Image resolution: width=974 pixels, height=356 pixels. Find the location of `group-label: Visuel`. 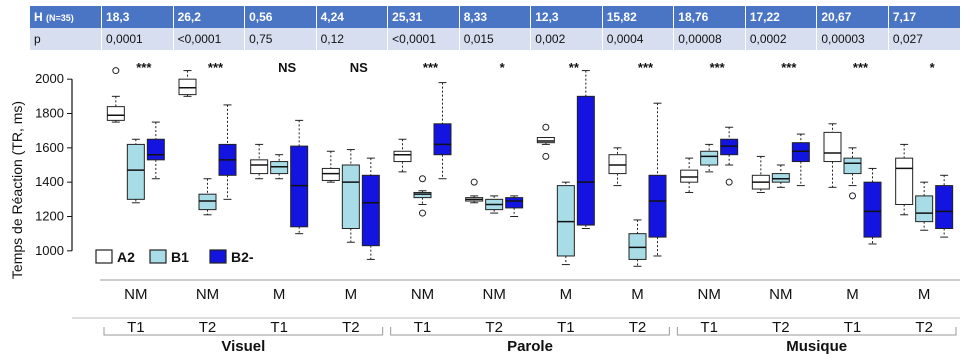

group-label: Visuel is located at coordinates (243, 346).